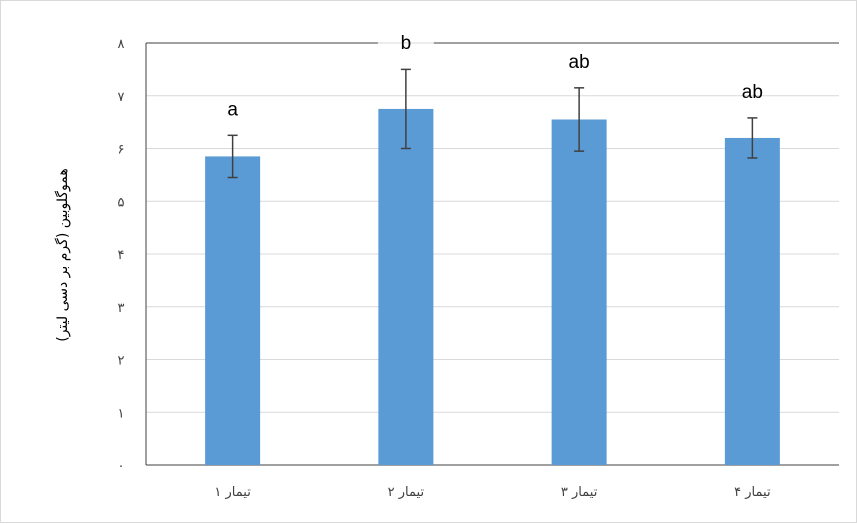  What do you see at coordinates (579, 492) in the screenshot?
I see `x-category-label: تیمار ۳` at bounding box center [579, 492].